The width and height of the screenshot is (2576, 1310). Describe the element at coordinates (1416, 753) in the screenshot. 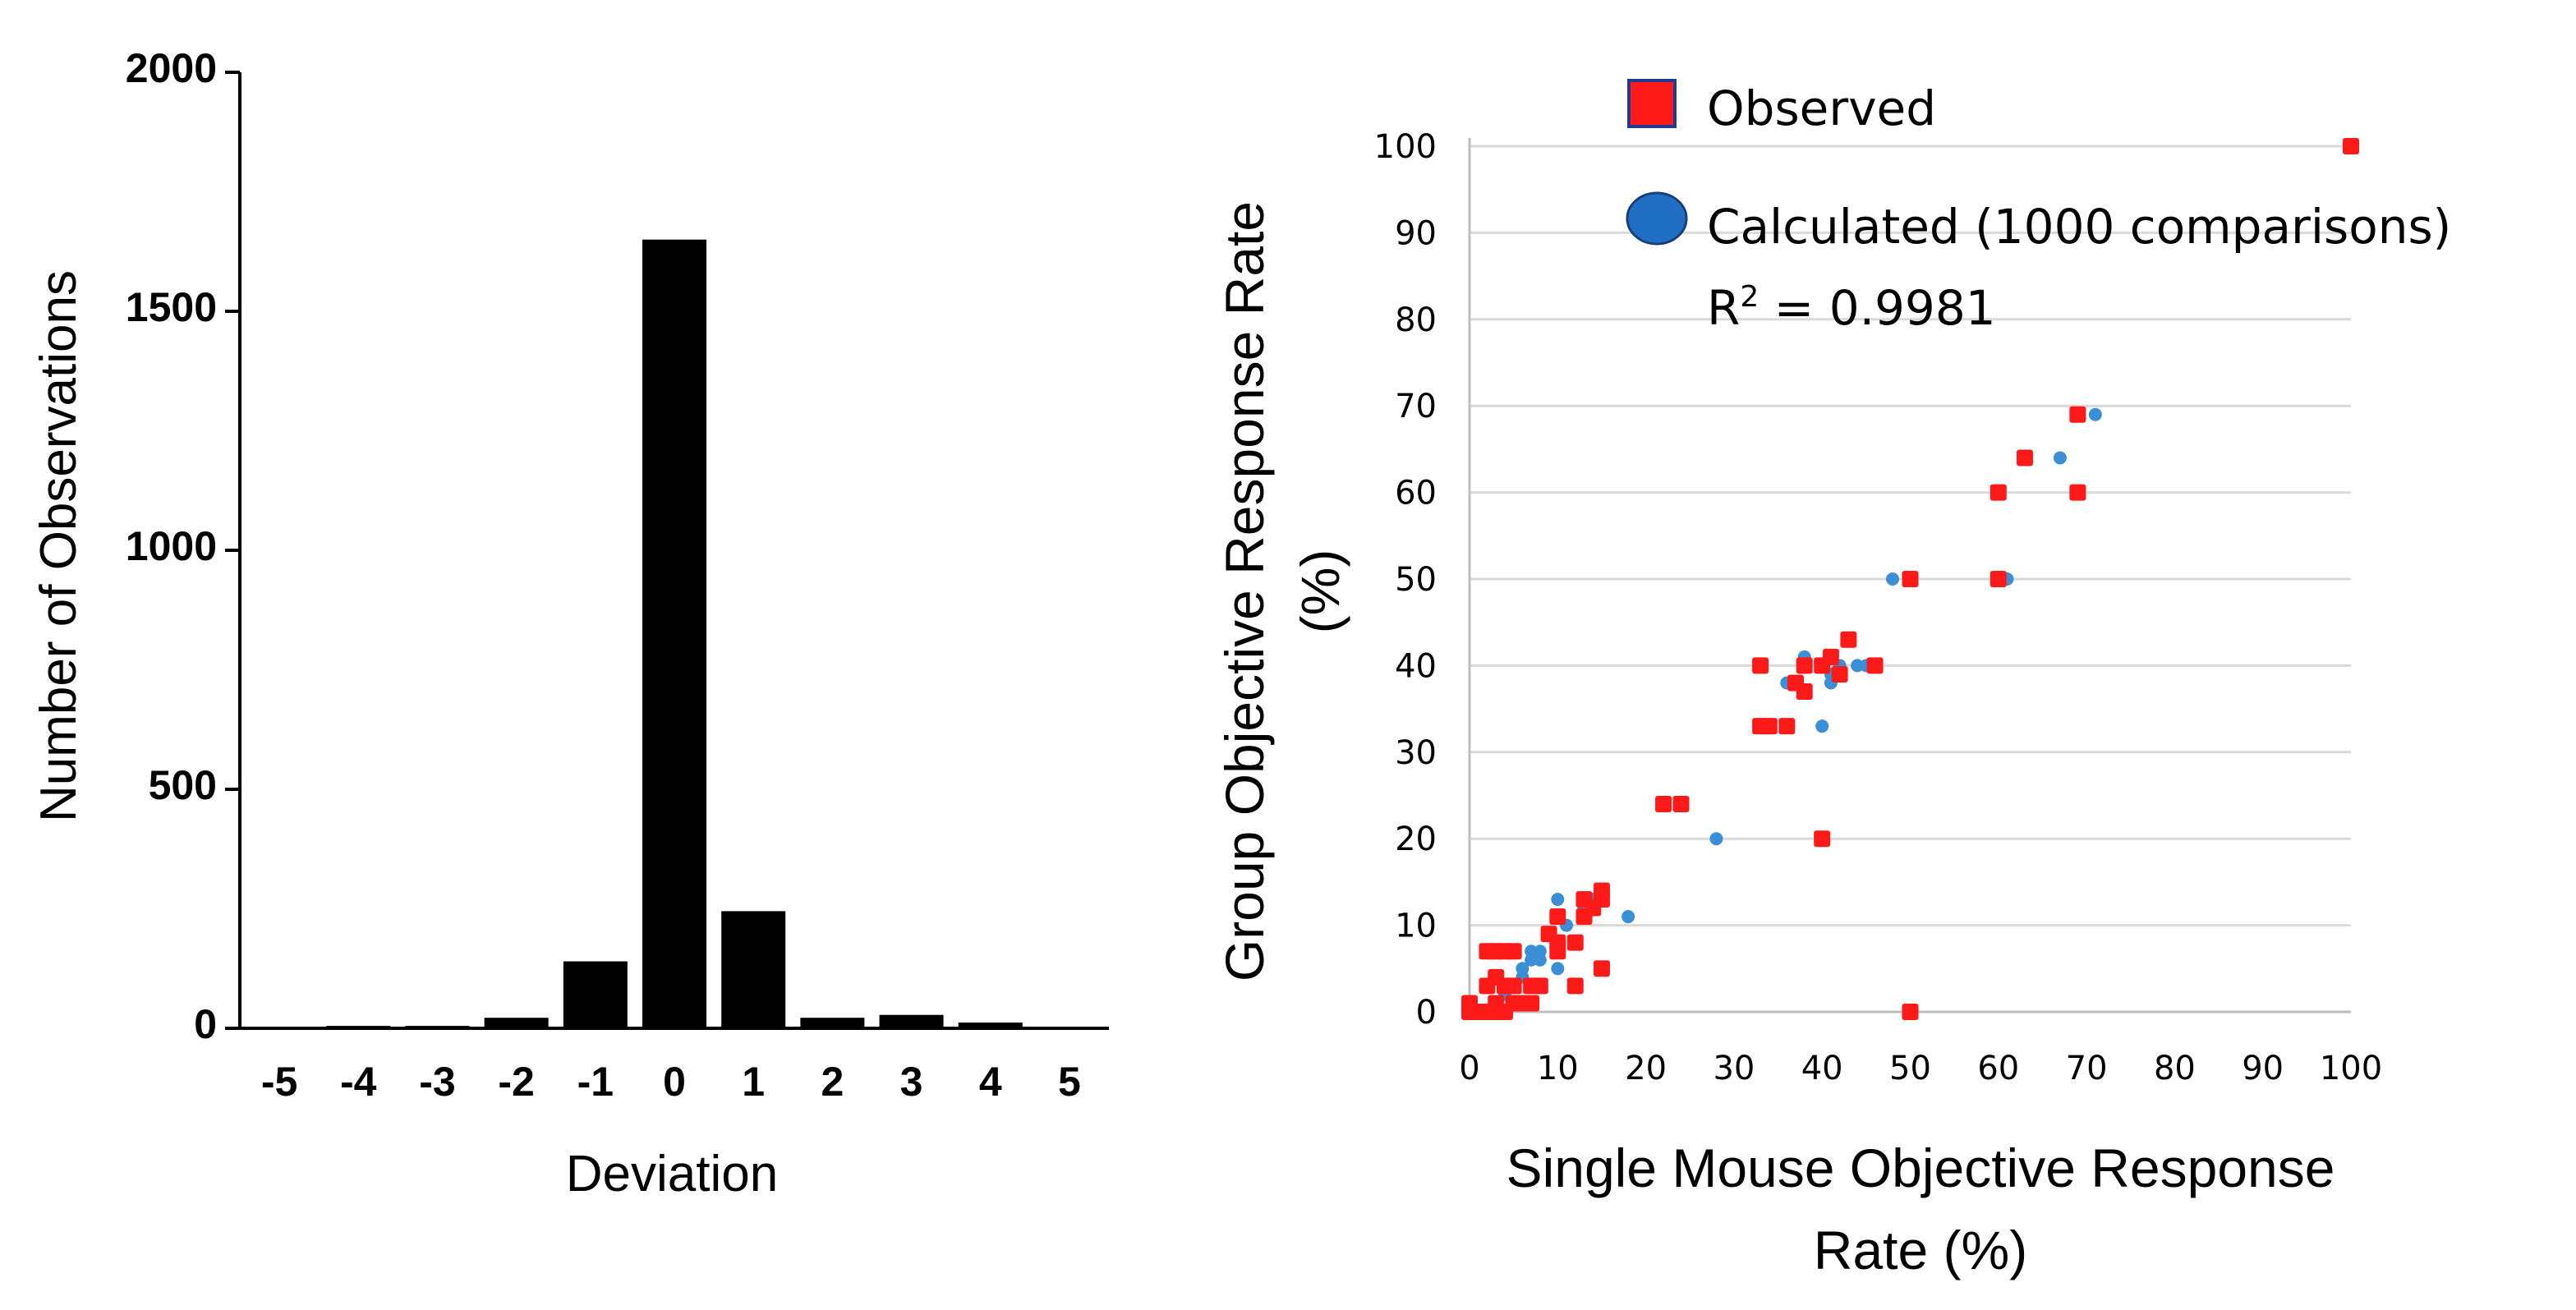

I see `scatter-y-tick-label: 30` at that location.